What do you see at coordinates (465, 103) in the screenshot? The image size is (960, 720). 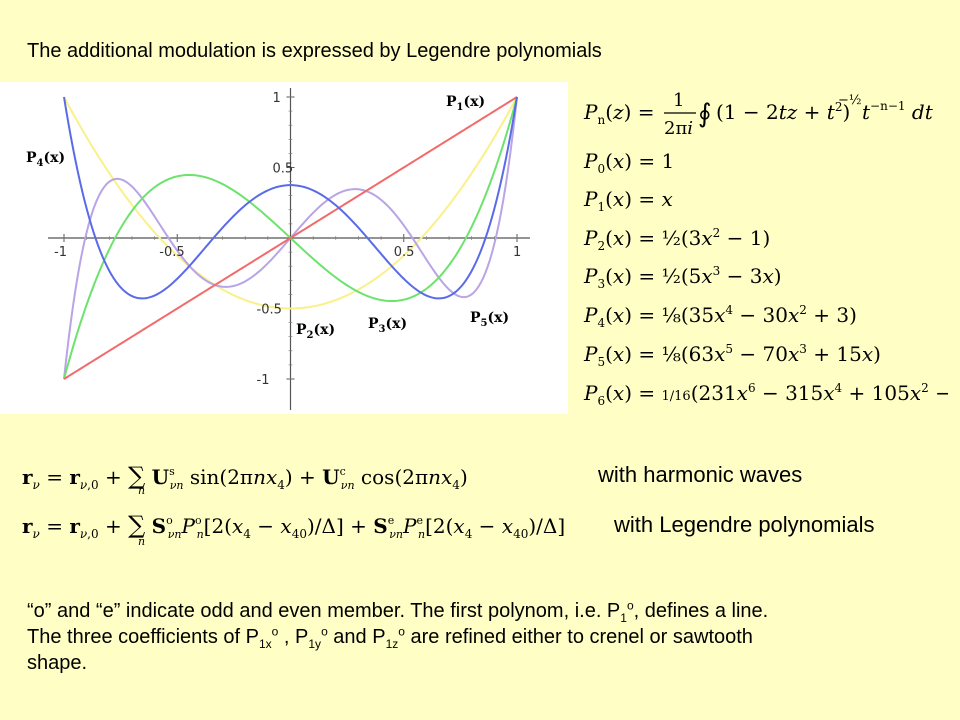 I see `label-p1: P1(x)` at bounding box center [465, 103].